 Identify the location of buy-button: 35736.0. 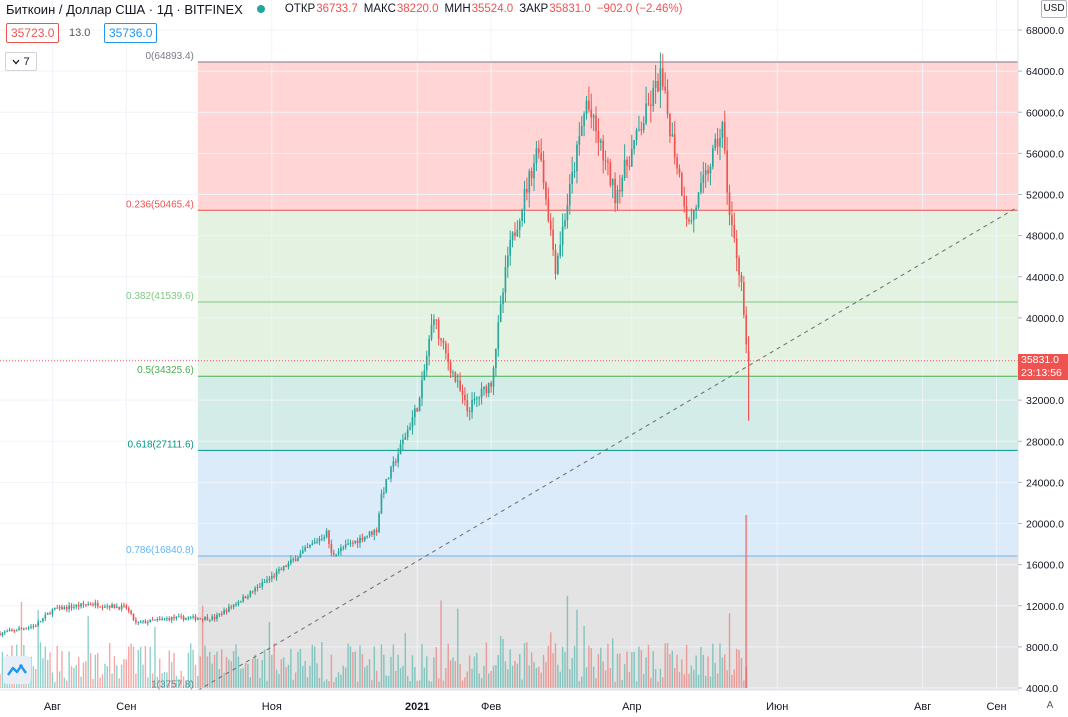
(131, 33).